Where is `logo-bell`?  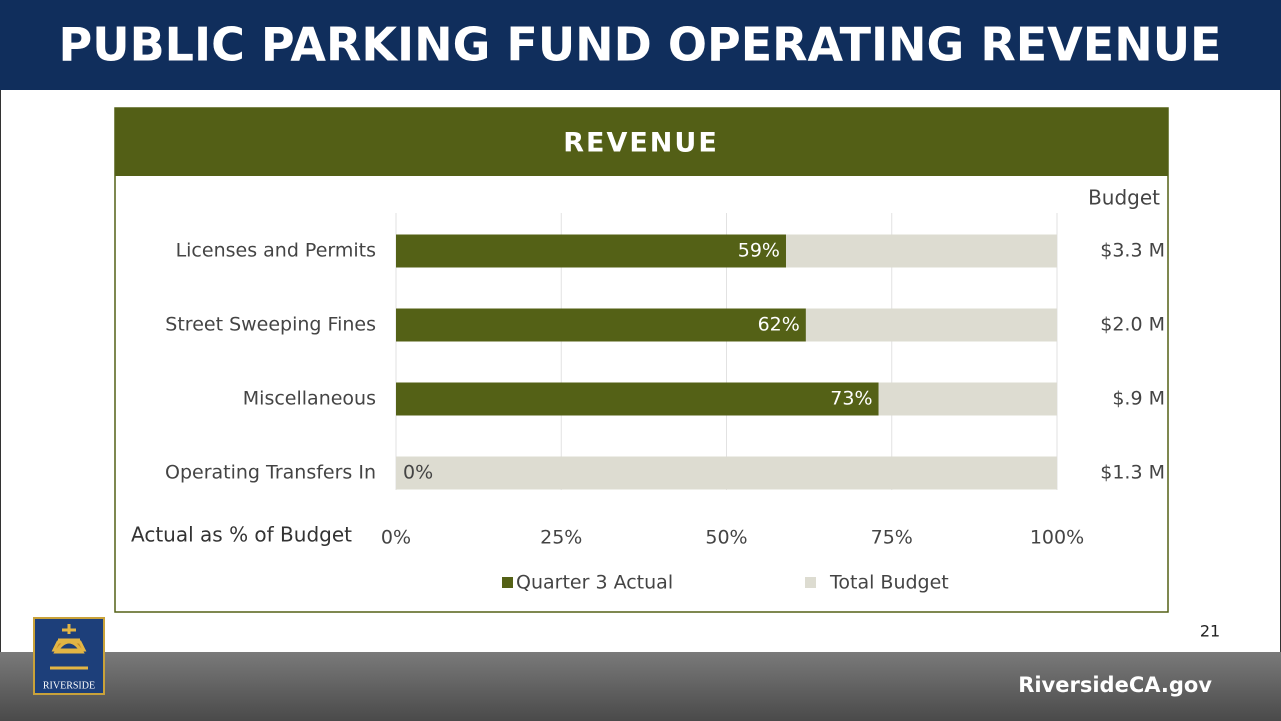
logo-bell is located at coordinates (69, 647).